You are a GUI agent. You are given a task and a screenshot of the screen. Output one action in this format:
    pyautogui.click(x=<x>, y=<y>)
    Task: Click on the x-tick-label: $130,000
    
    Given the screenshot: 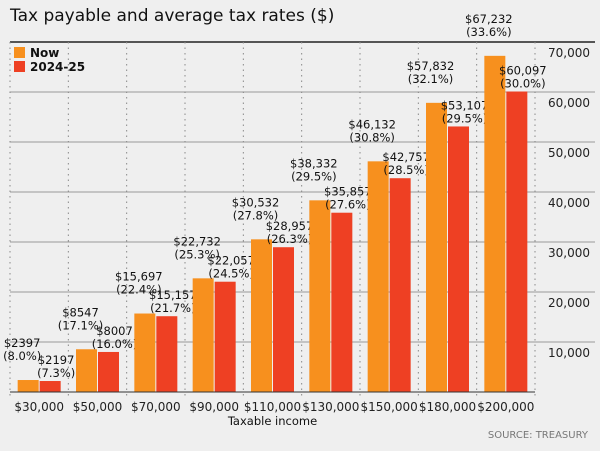 What is the action you would take?
    pyautogui.click(x=330, y=407)
    